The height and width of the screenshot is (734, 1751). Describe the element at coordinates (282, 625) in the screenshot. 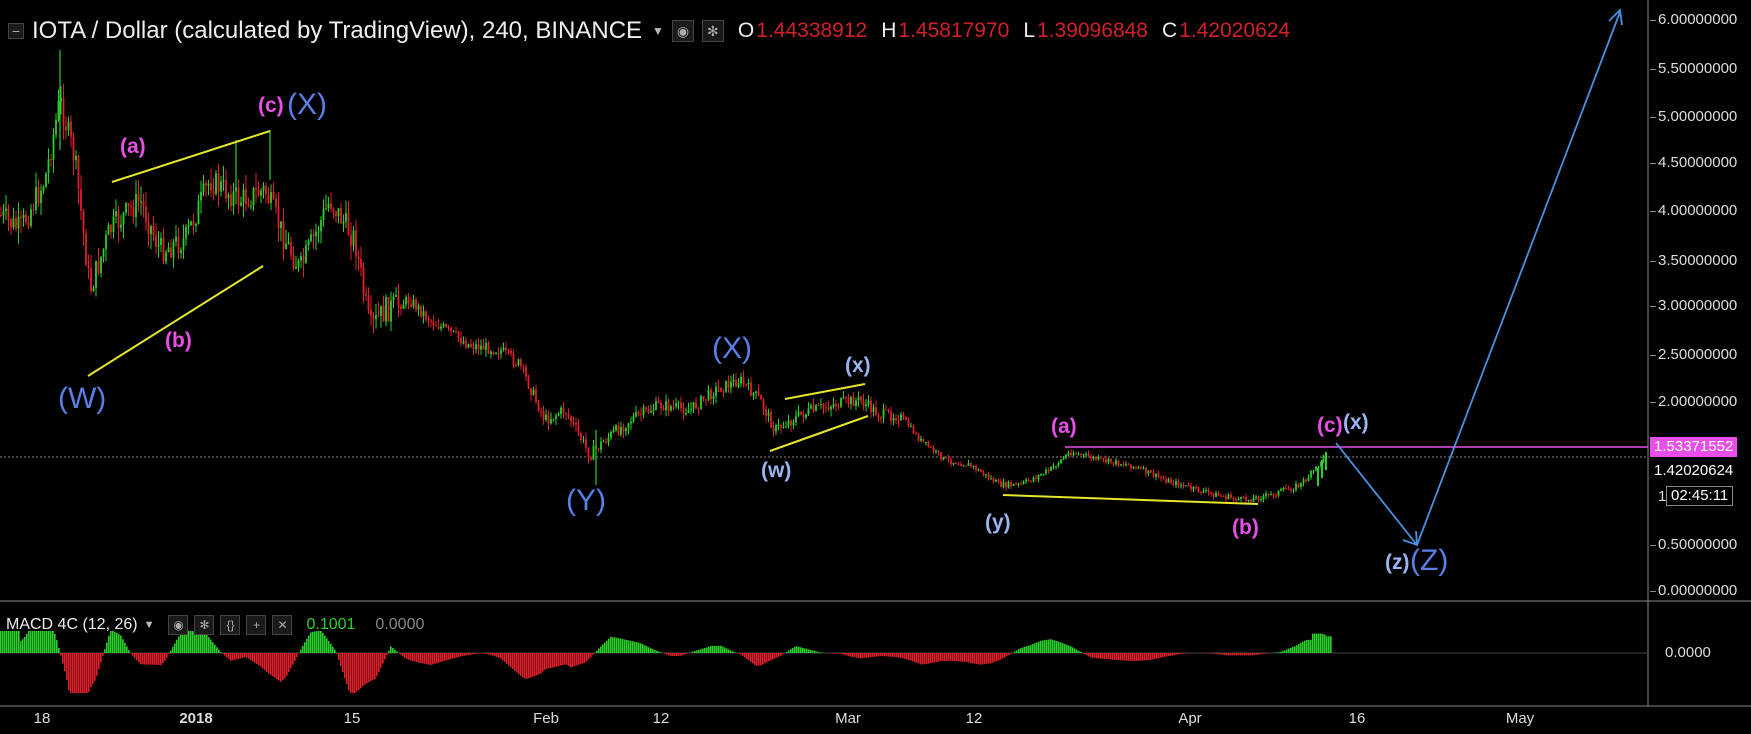

I see `close-icon: ✕` at that location.